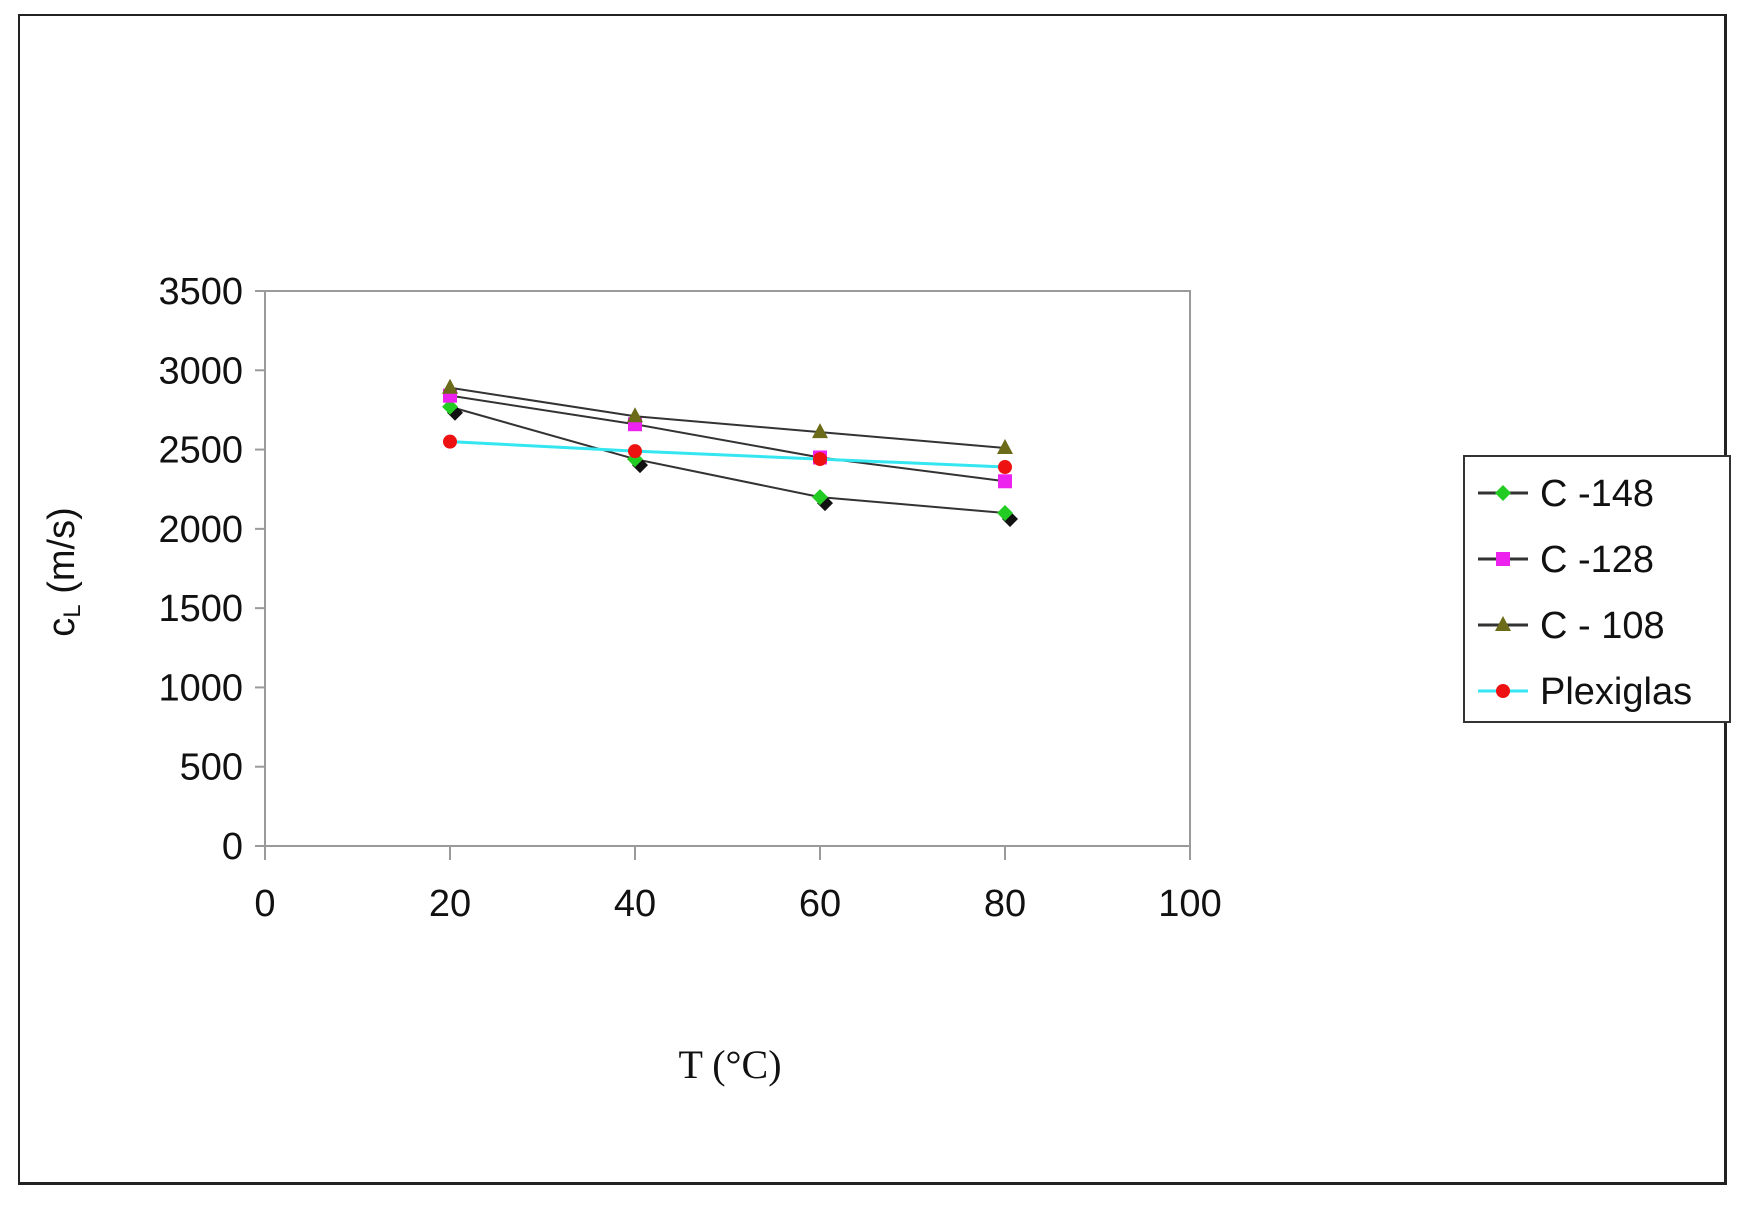  I want to click on y-axis-label-rest: (m/s), so click(62, 555).